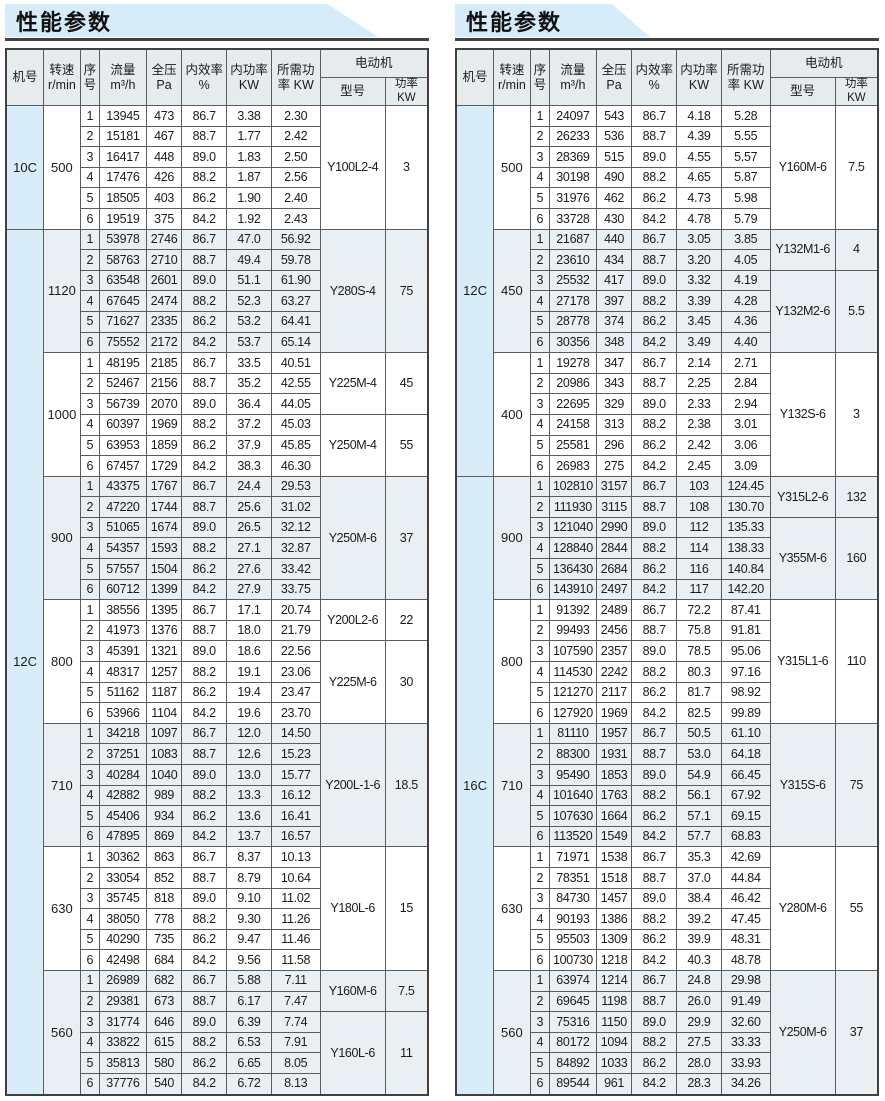  I want to click on required-power-cell: 32.60, so click(745, 1022).